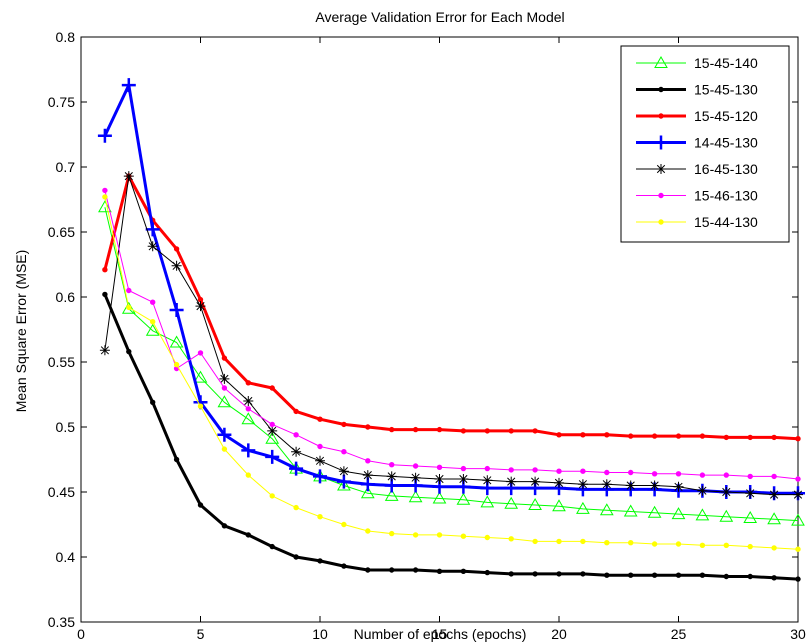 This screenshot has height=644, width=806. What do you see at coordinates (726, 63) in the screenshot?
I see `legend-label: 15-45-140` at bounding box center [726, 63].